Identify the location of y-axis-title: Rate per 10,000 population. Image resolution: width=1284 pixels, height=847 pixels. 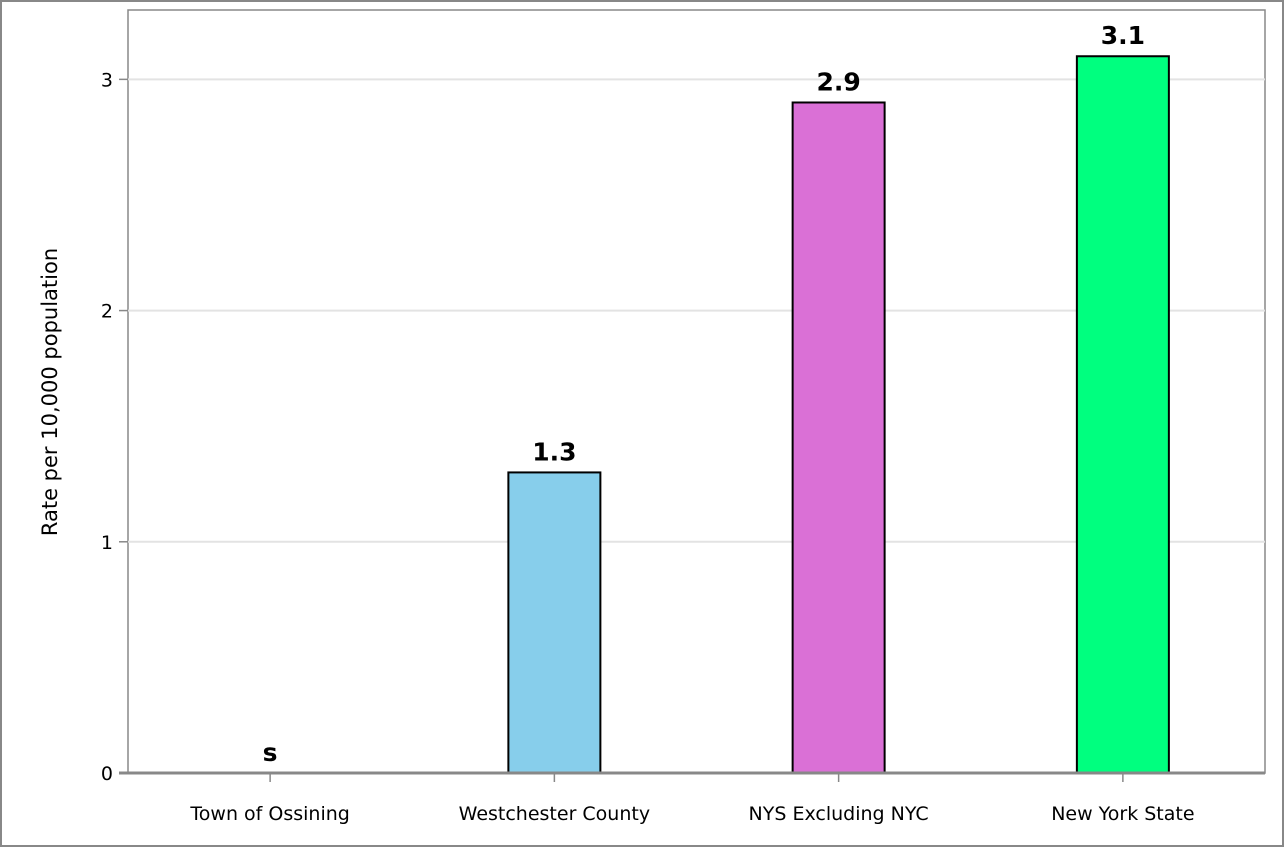
(50, 392).